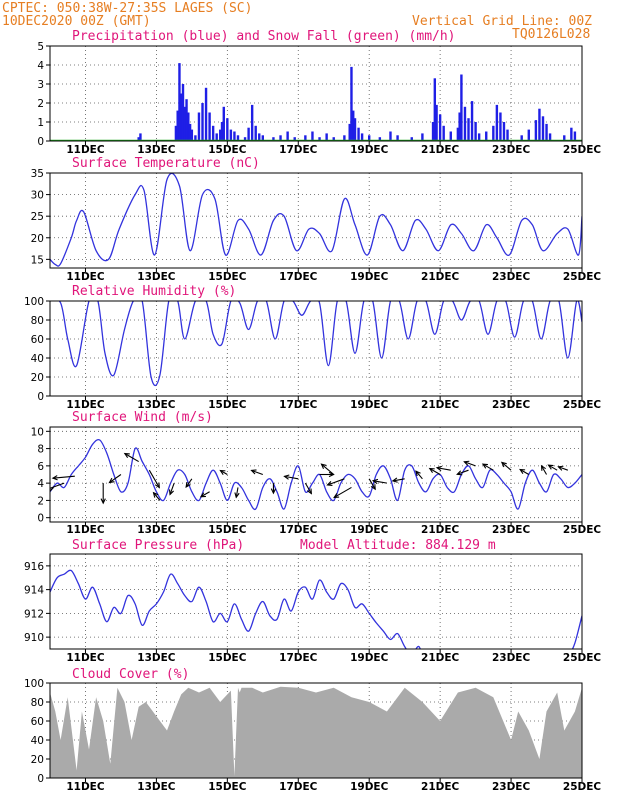  I want to click on precip-xtick-label: 15DEC, so click(227, 150).